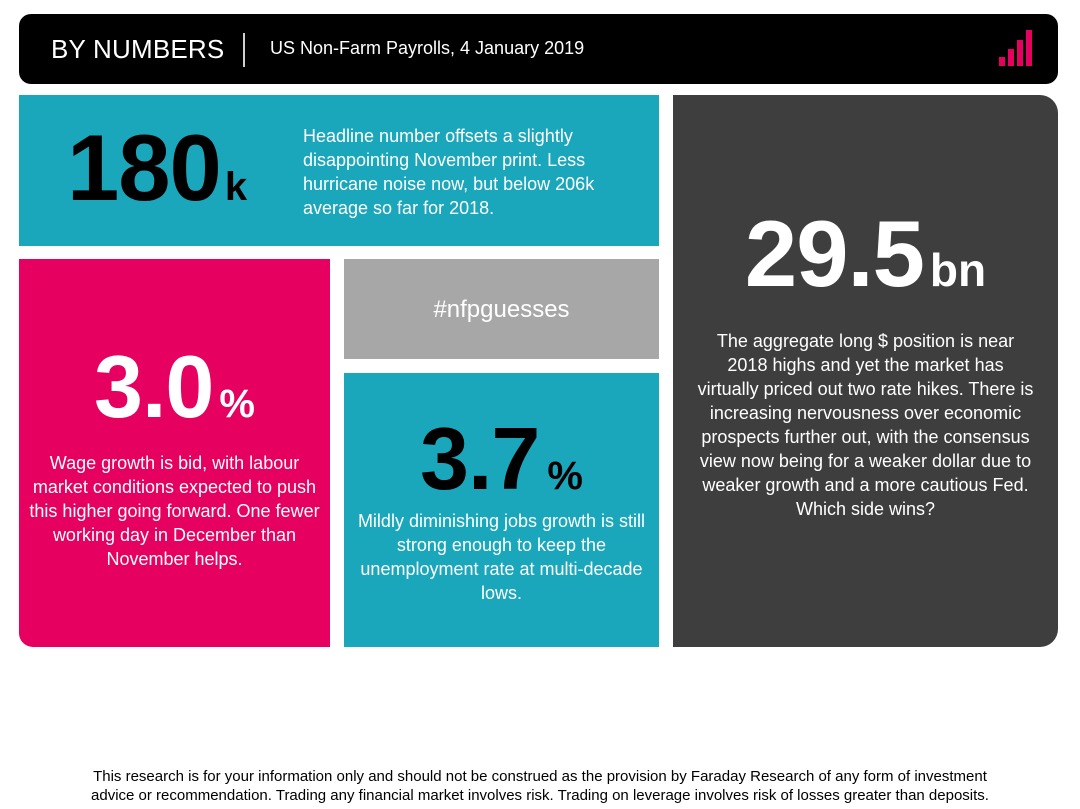  What do you see at coordinates (480, 458) in the screenshot?
I see `unemployment-value: 3.7` at bounding box center [480, 458].